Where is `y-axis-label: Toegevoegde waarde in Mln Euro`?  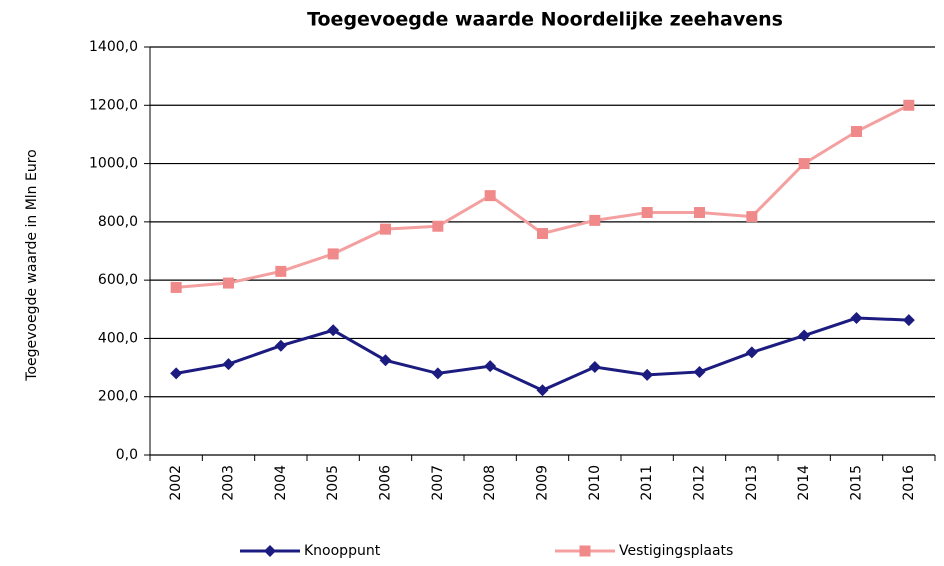
y-axis-label: Toegevoegde waarde in Mln Euro is located at coordinates (32, 265).